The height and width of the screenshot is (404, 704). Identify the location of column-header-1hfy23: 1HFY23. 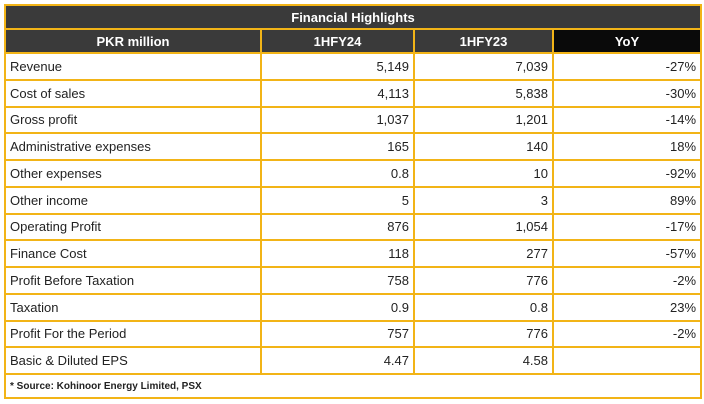
(483, 41).